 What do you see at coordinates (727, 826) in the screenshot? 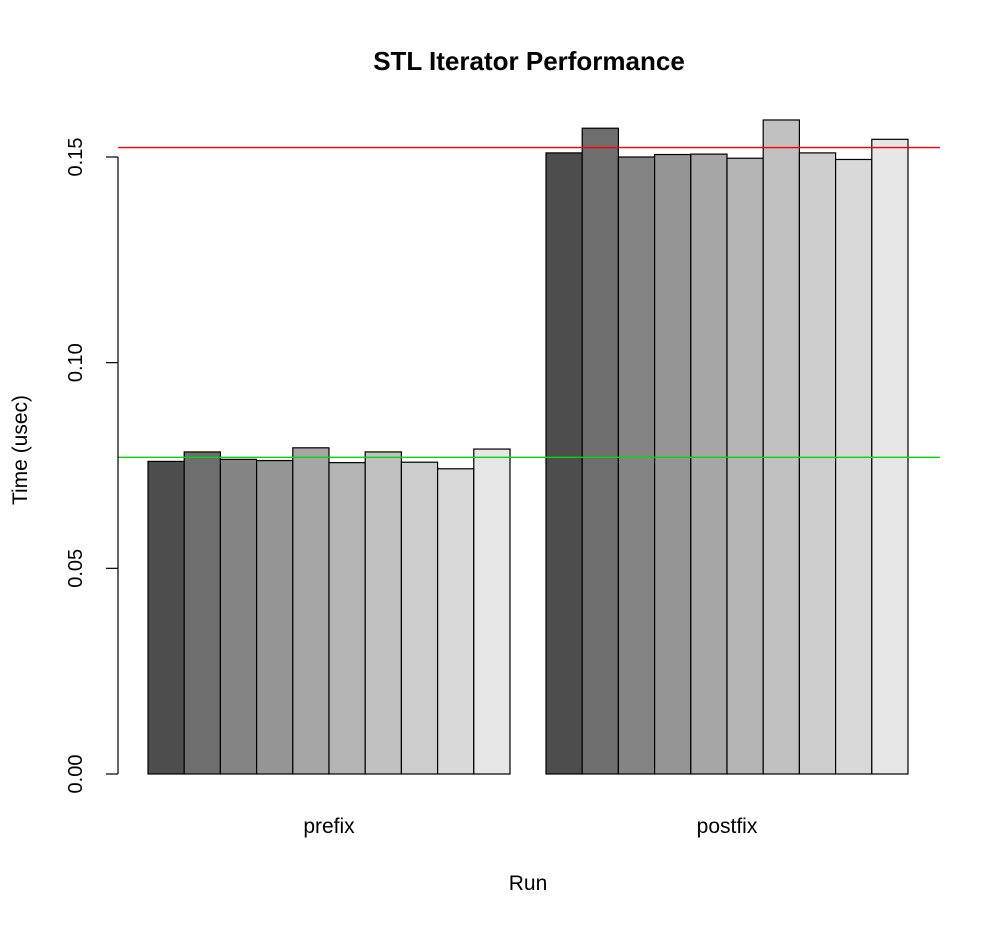
I see `x-tick-label-postfix: postfix` at bounding box center [727, 826].